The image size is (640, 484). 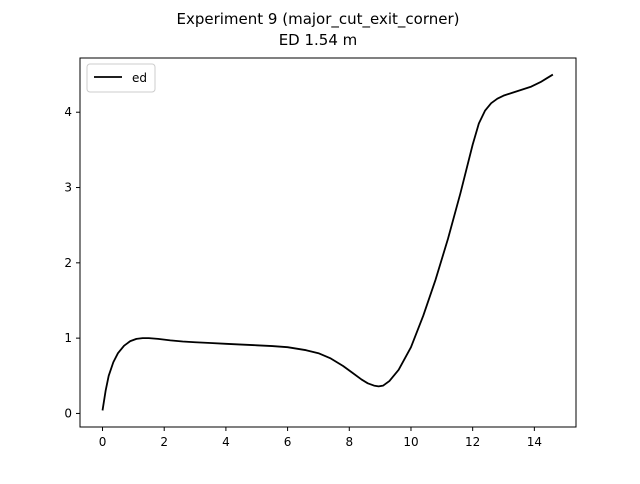 I want to click on x-tick-label: 4, so click(x=226, y=442).